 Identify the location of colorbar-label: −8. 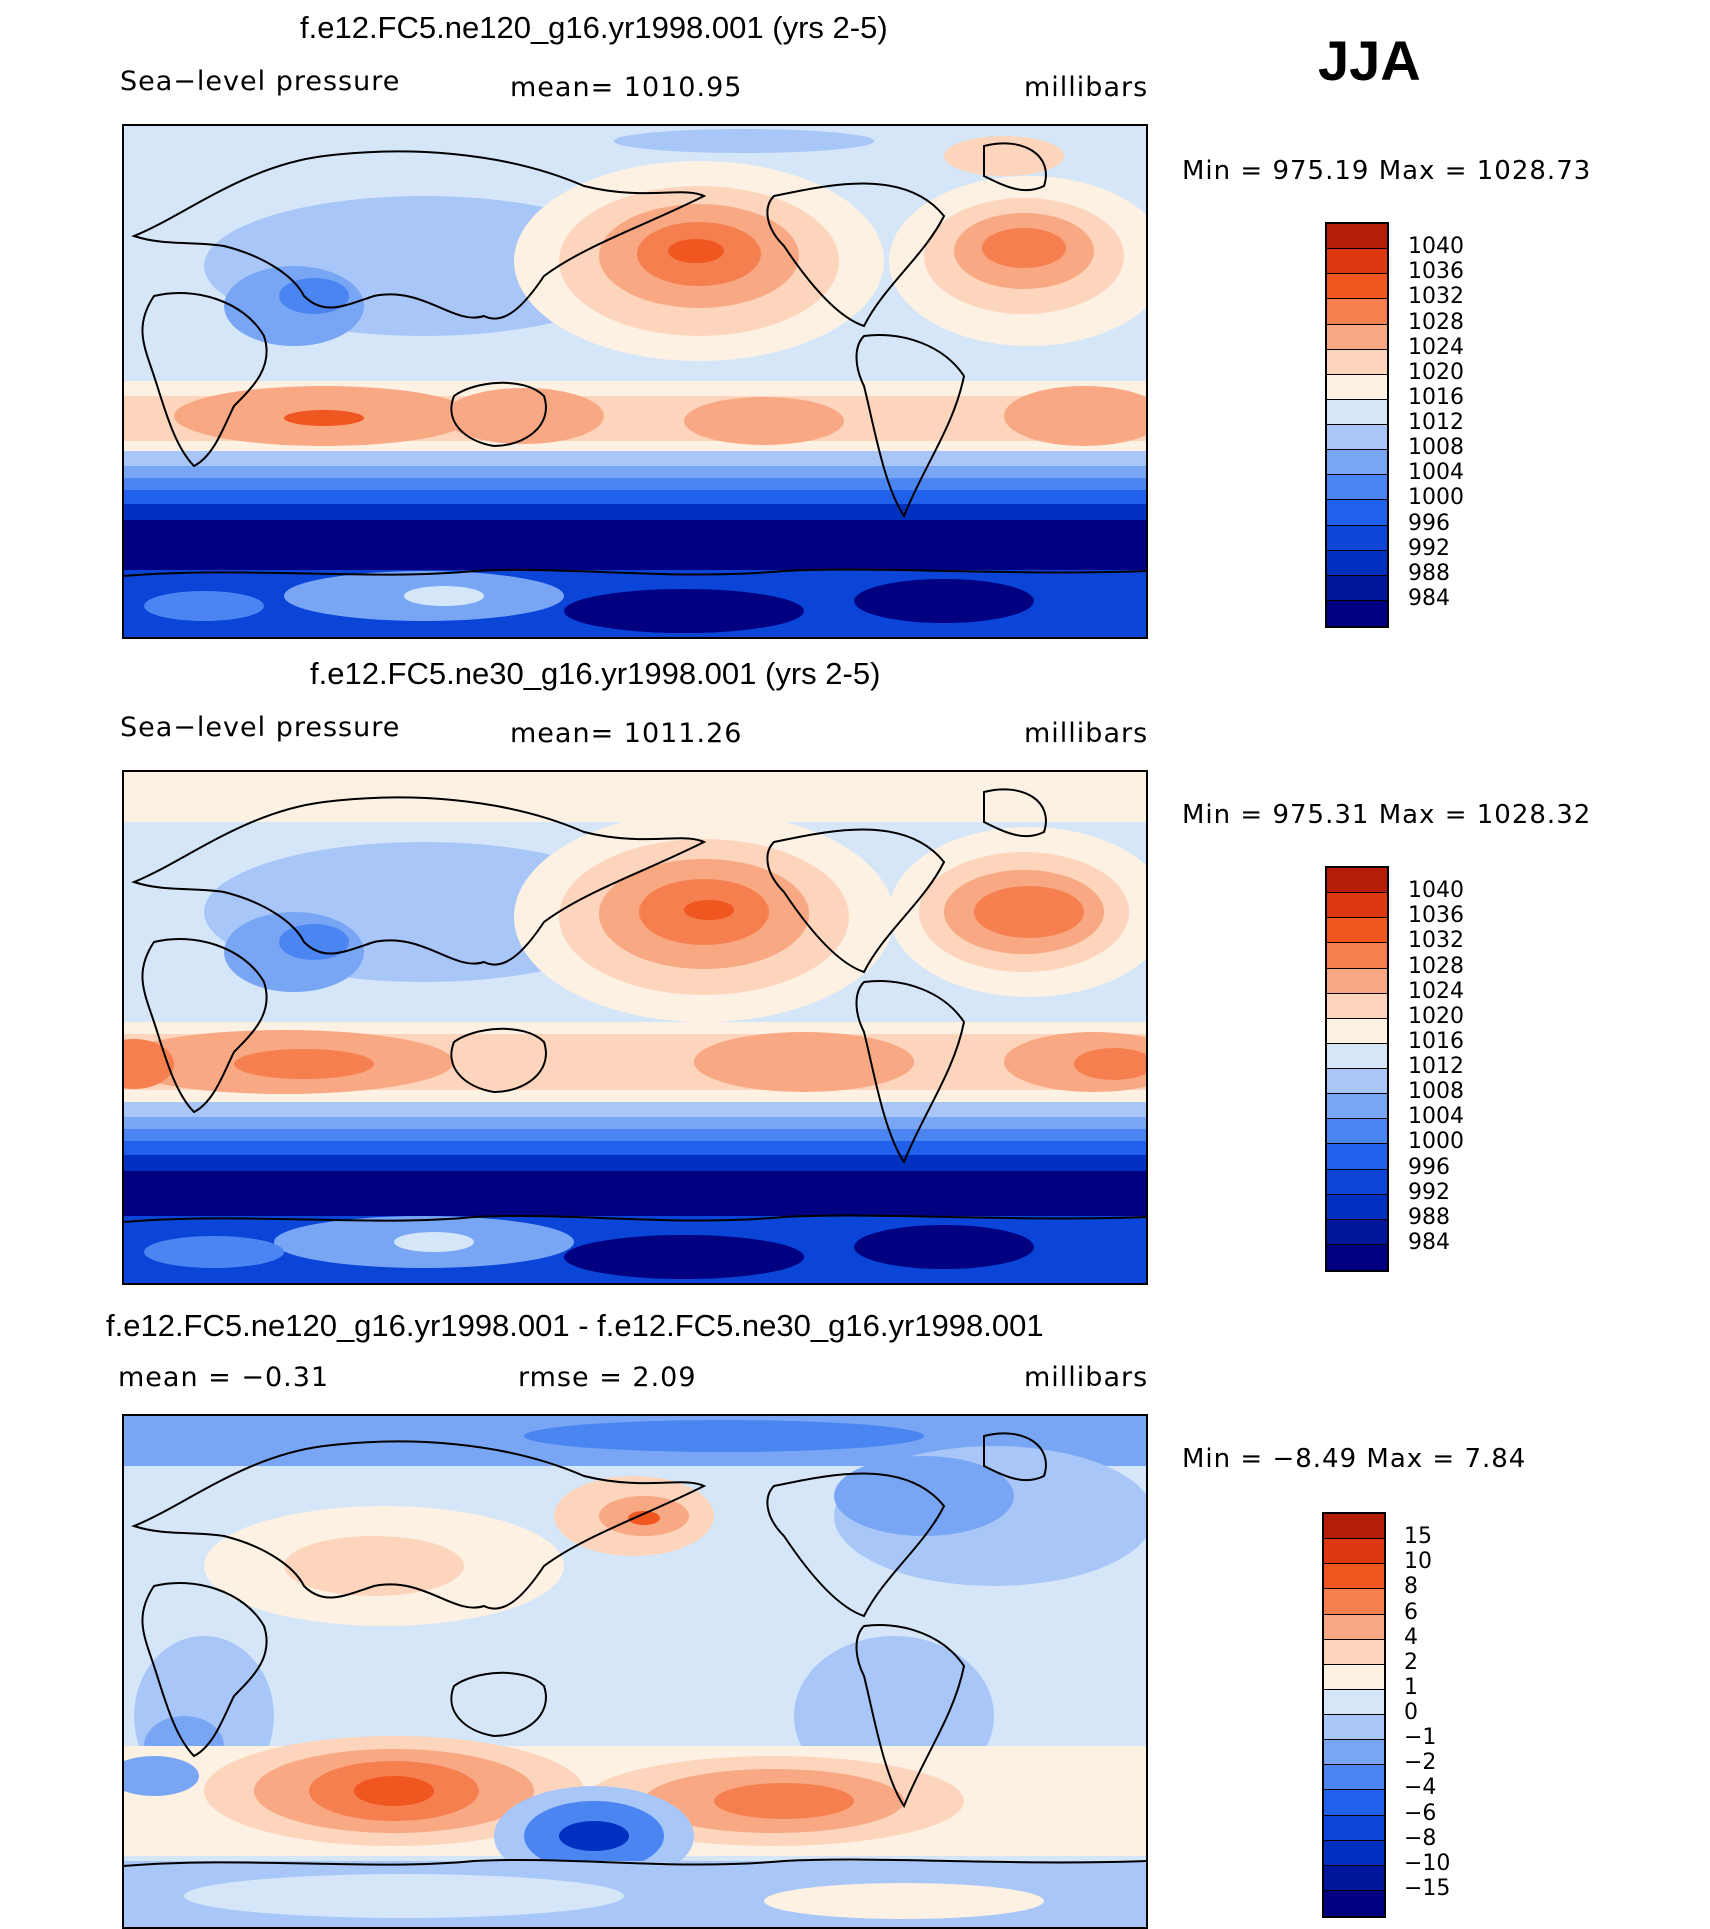
(1420, 1838).